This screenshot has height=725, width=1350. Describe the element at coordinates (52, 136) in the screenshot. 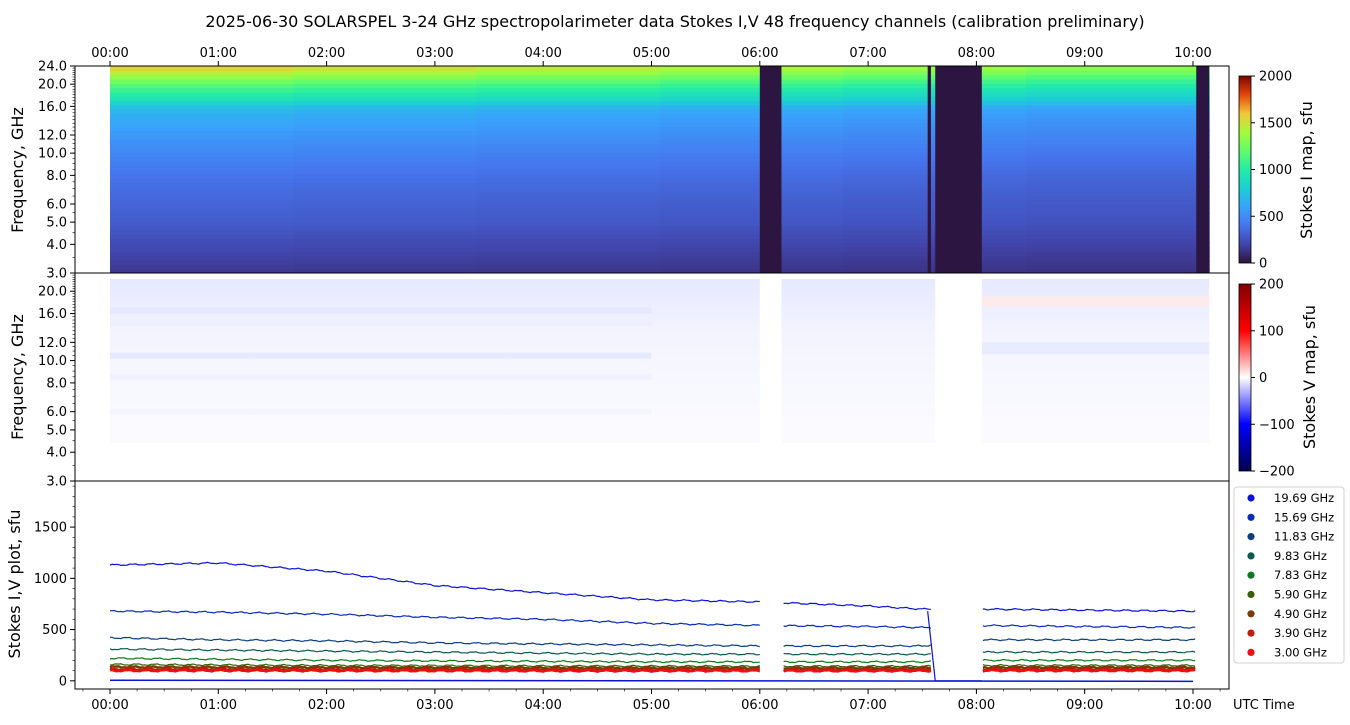

I see `stokes-i-ytick-label: 12.0` at that location.